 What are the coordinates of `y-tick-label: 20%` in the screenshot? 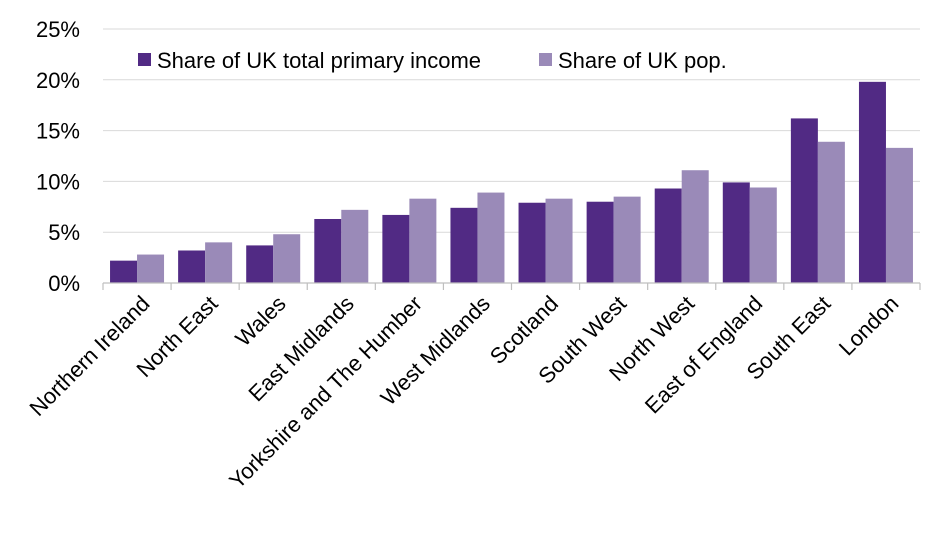 It's located at (58, 80).